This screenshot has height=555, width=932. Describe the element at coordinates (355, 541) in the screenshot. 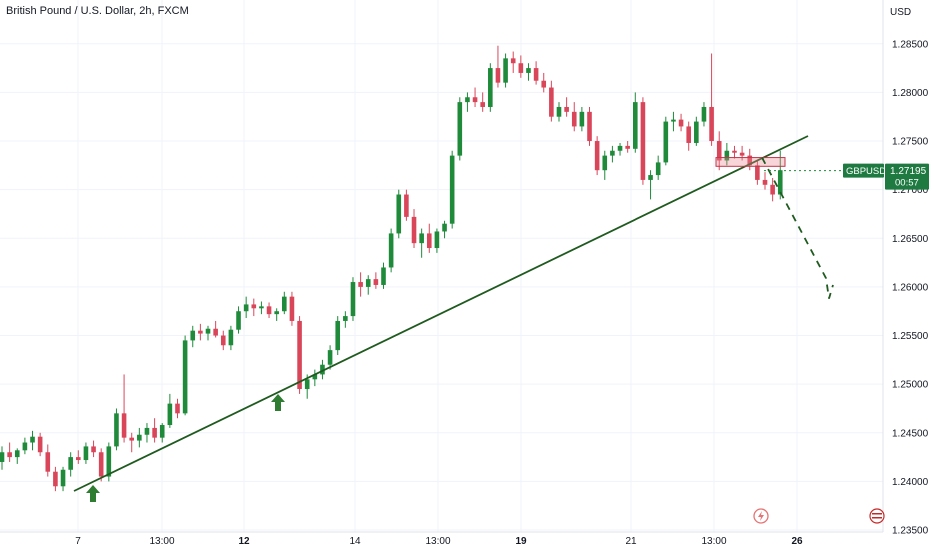

I see `time-tick-label: 14` at that location.